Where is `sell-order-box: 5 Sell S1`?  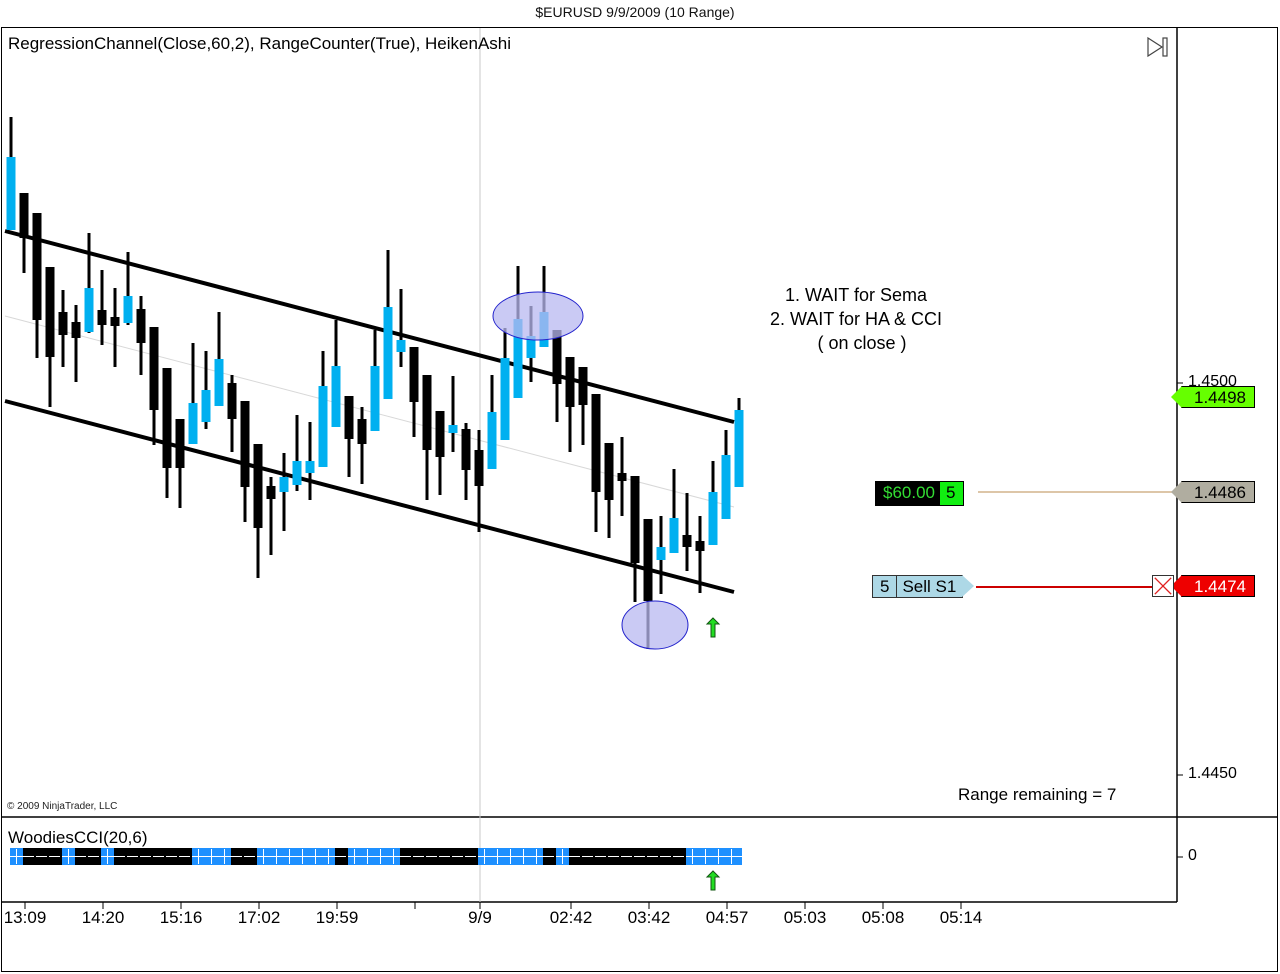
sell-order-box: 5 Sell S1 is located at coordinates (923, 586).